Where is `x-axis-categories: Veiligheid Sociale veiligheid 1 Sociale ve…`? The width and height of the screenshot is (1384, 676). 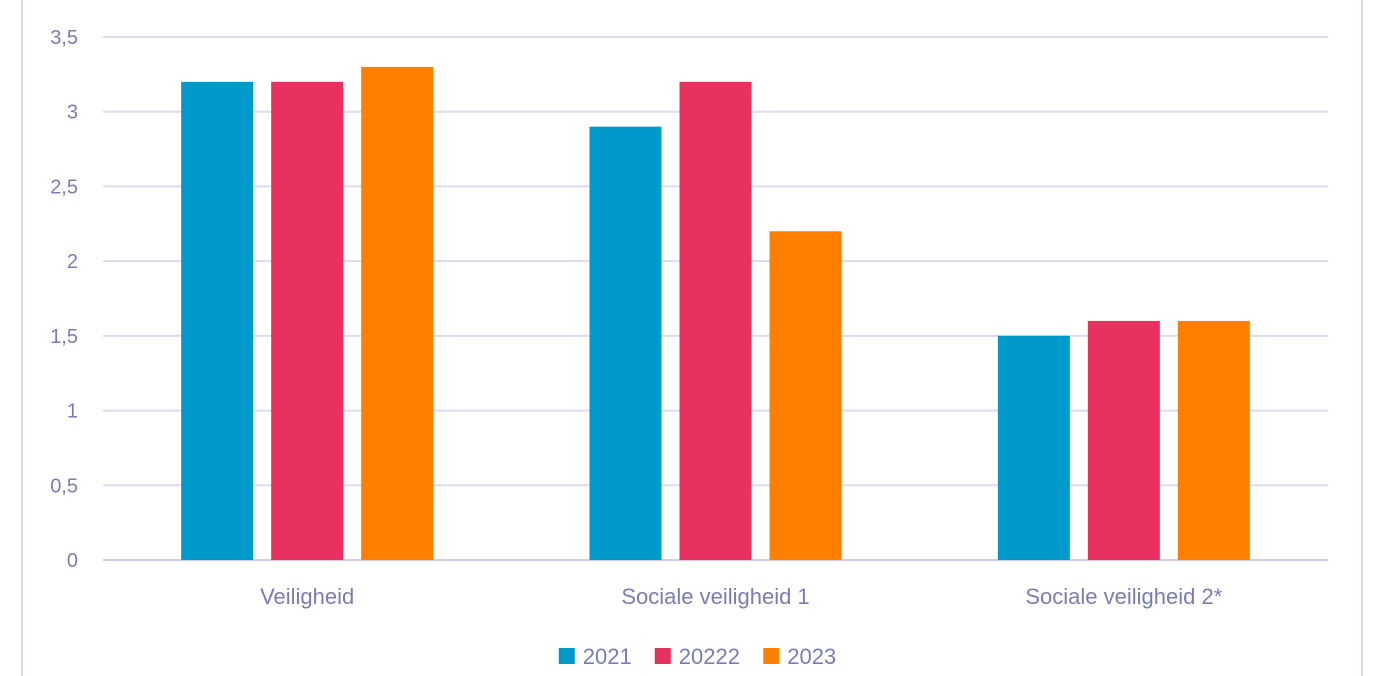 x-axis-categories: Veiligheid Sociale veiligheid 1 Sociale ve… is located at coordinates (741, 596).